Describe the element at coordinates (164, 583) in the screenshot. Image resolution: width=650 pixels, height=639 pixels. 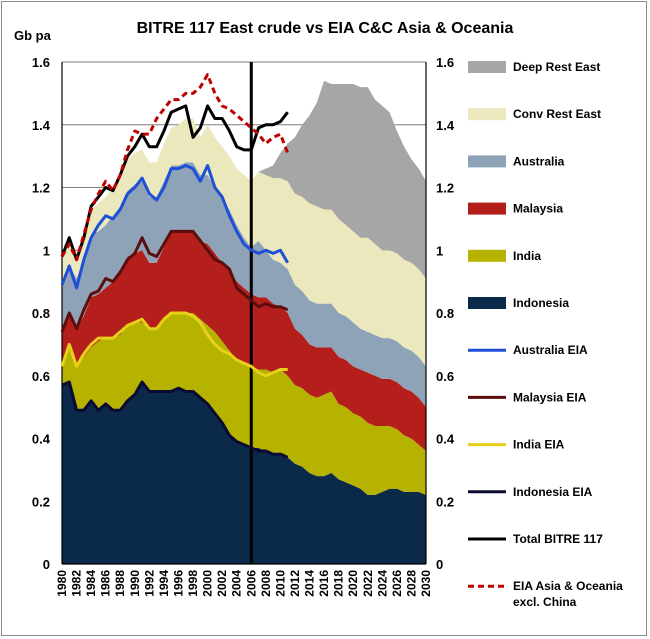
I see `x-tick-label: 1994` at that location.